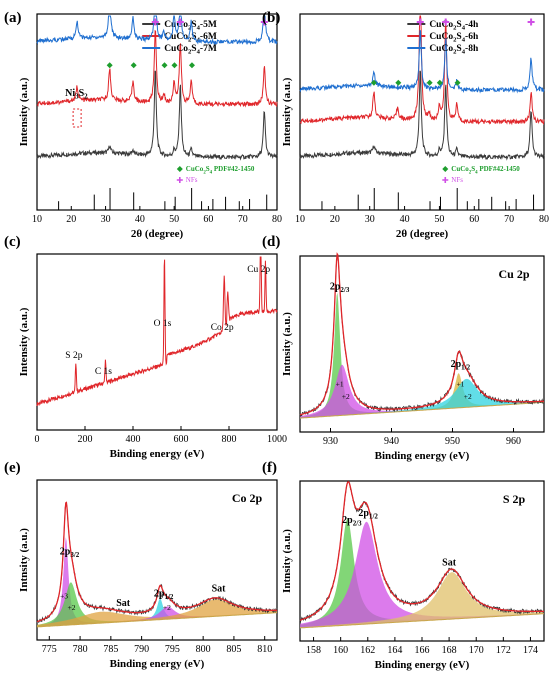 The height and width of the screenshot is (690, 550). What do you see at coordinates (449, 650) in the screenshot?
I see `x-tick-label: 168` at bounding box center [449, 650].